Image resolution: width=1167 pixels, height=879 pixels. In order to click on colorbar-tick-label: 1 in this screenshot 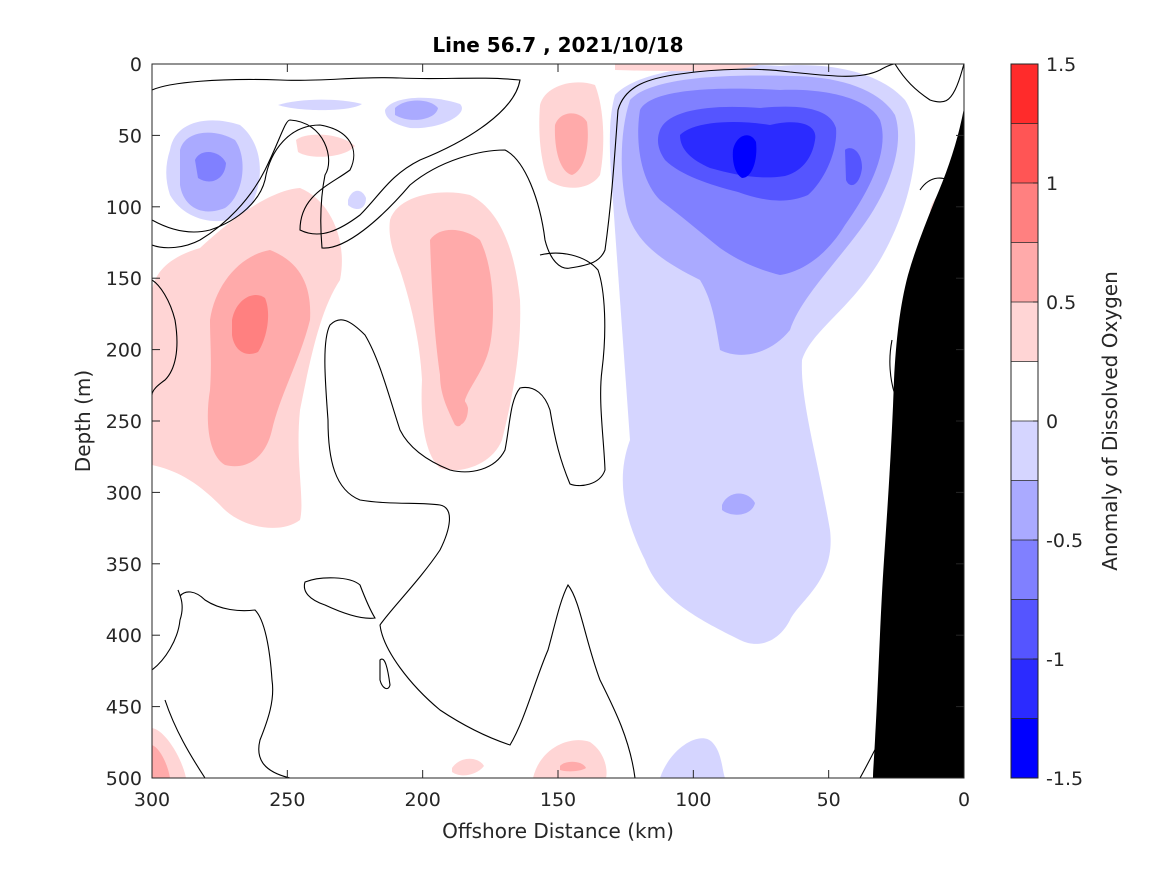, I will do `click(1052, 184)`.